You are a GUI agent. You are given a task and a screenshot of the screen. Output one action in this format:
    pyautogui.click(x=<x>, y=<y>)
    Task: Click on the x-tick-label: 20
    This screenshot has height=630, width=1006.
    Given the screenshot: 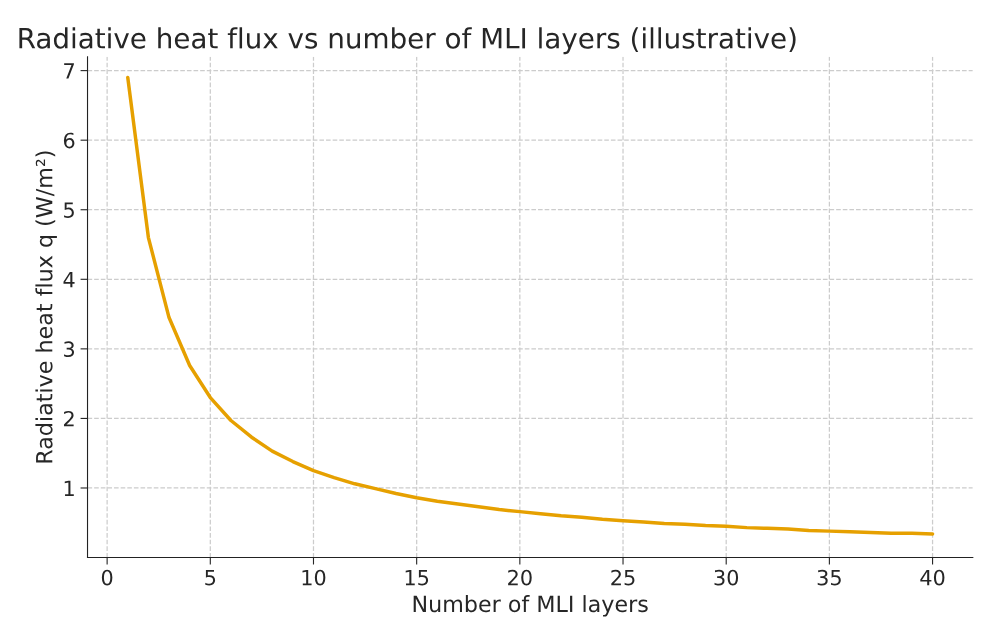 What is the action you would take?
    pyautogui.click(x=520, y=577)
    